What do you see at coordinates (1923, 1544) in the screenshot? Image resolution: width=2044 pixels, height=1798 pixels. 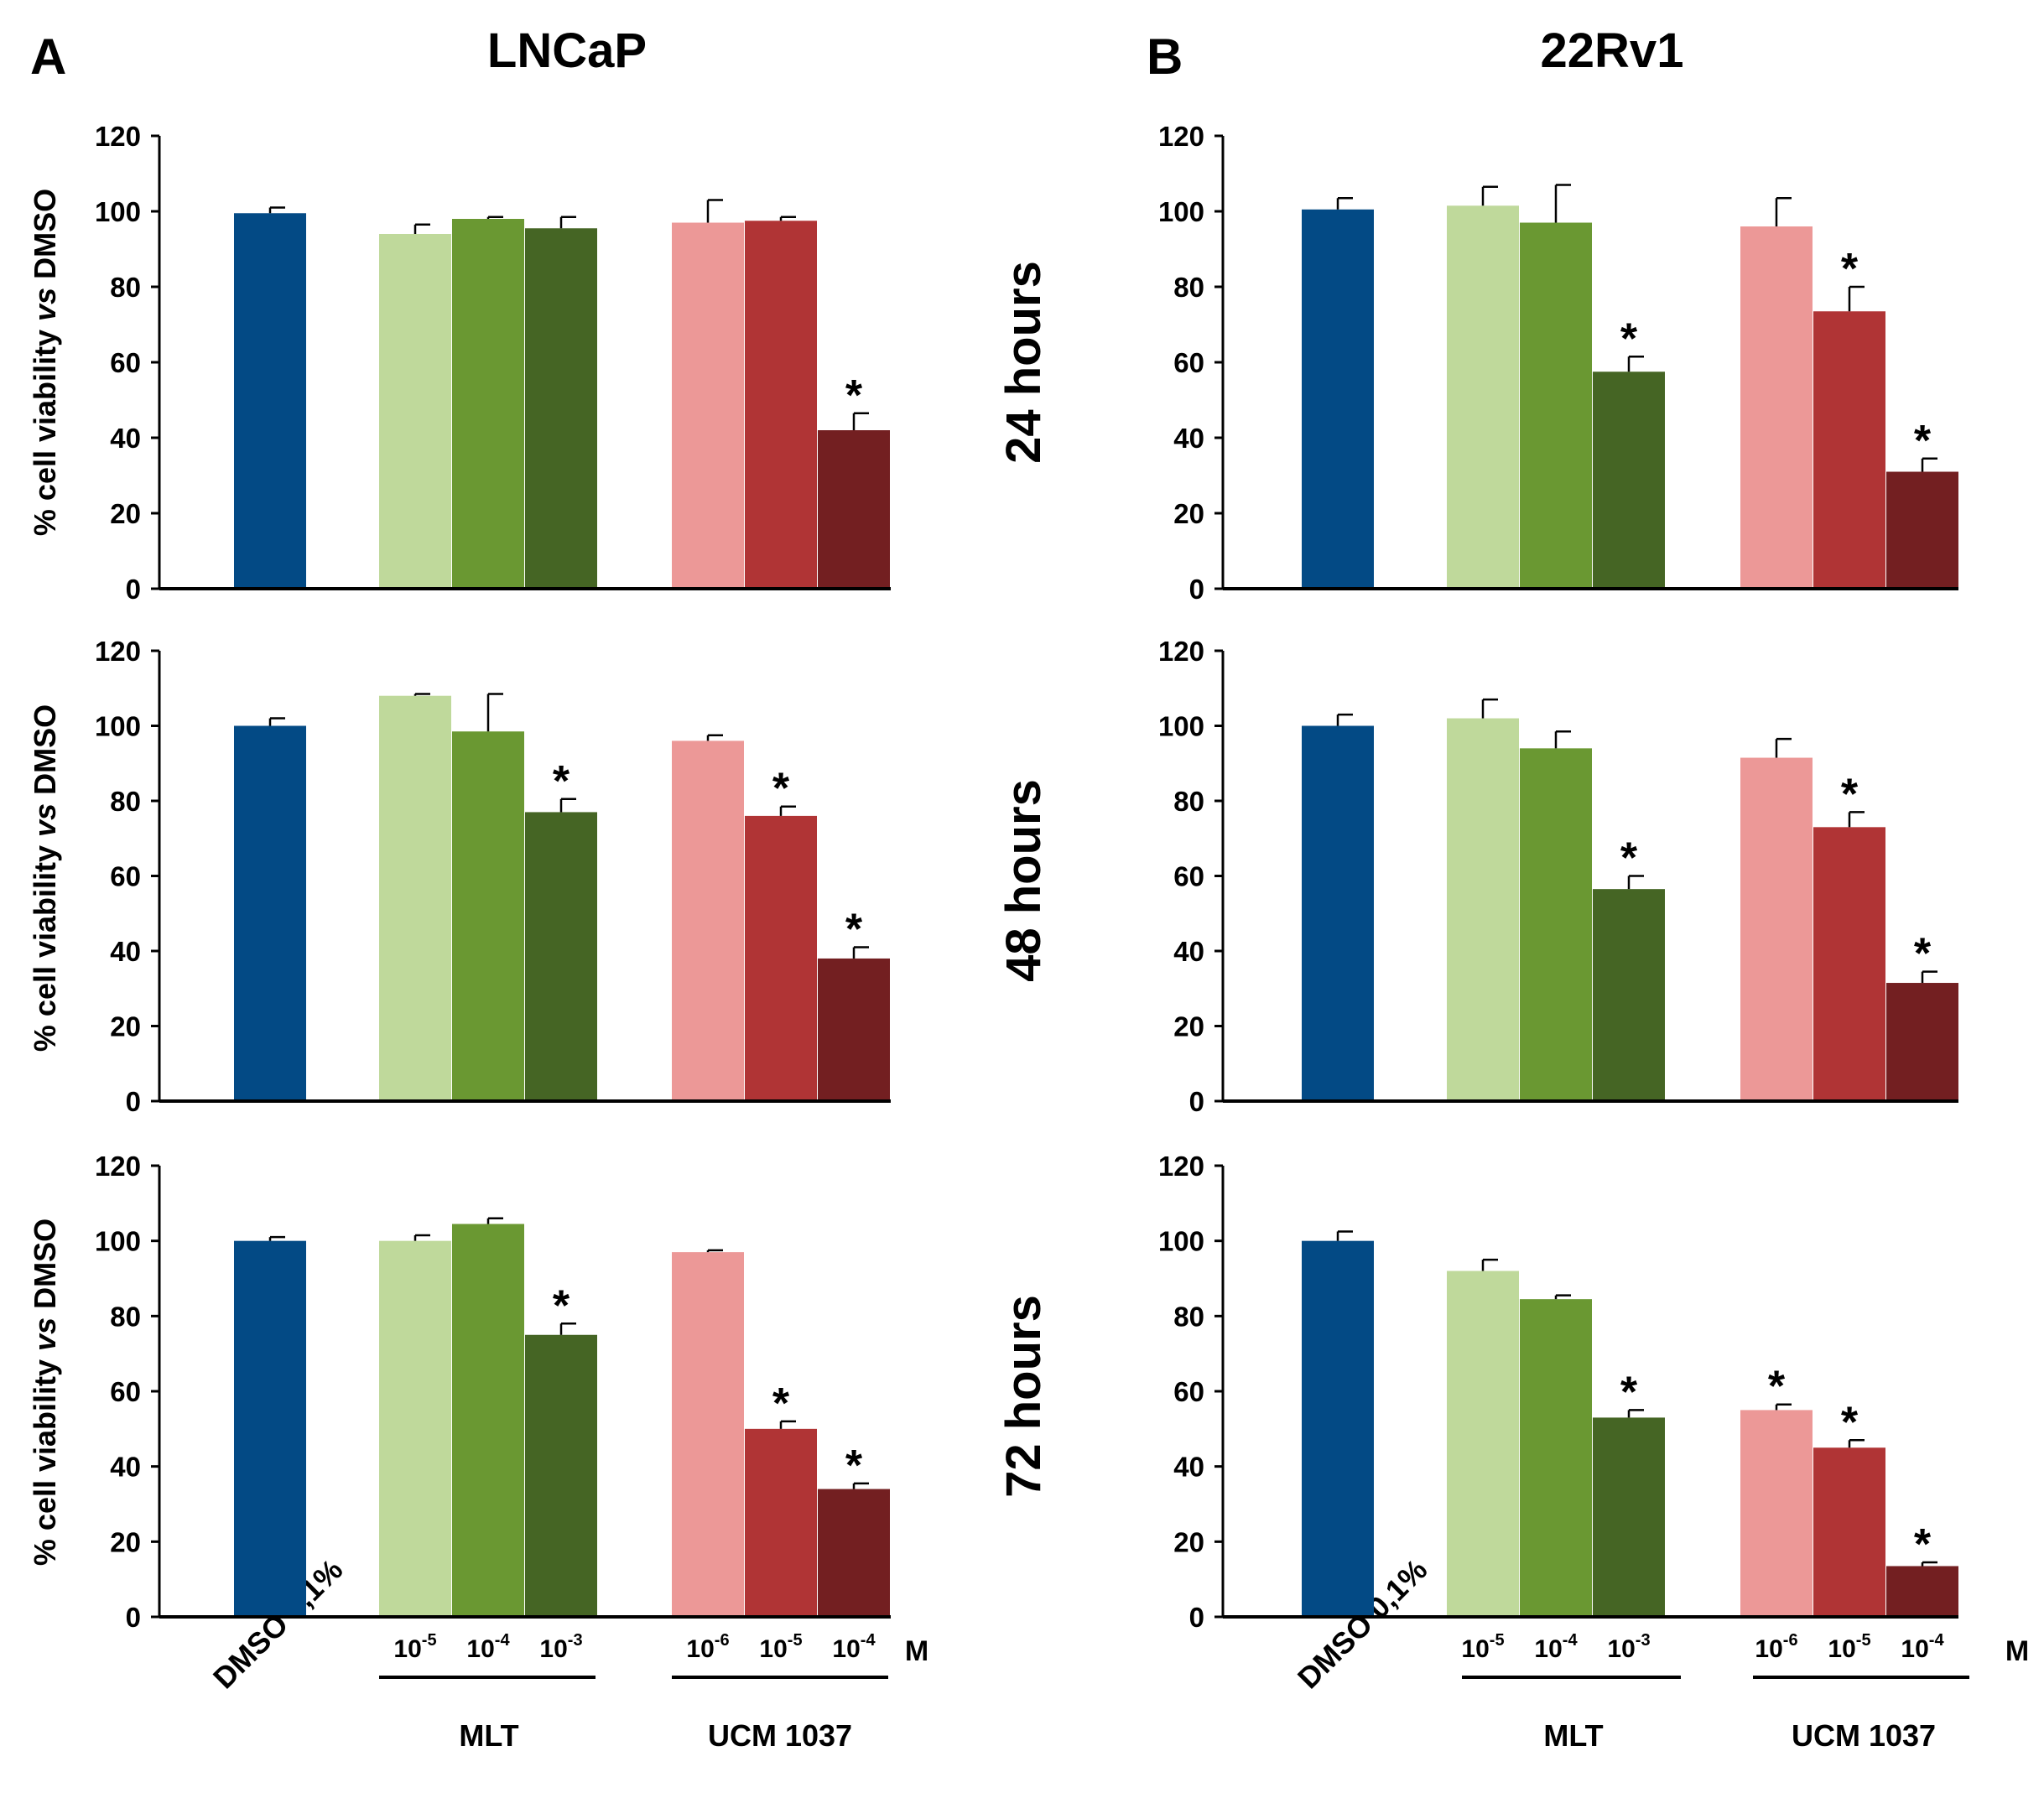 I see `significance-star-b-row3-7: *` at bounding box center [1923, 1544].